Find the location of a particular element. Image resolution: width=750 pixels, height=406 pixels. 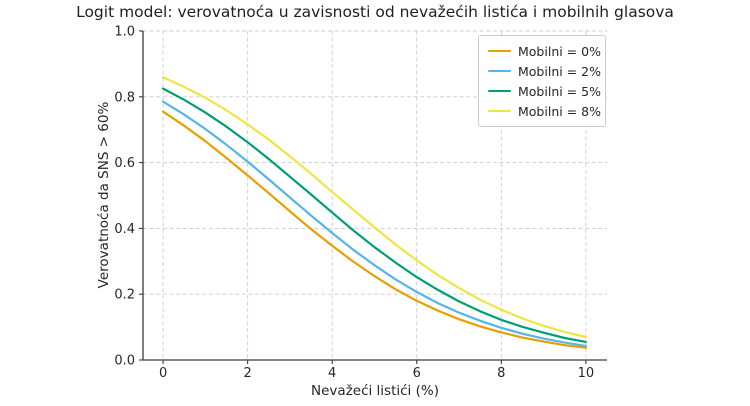

x-axis-label: Nevažeći listići (%) is located at coordinates (375, 391).